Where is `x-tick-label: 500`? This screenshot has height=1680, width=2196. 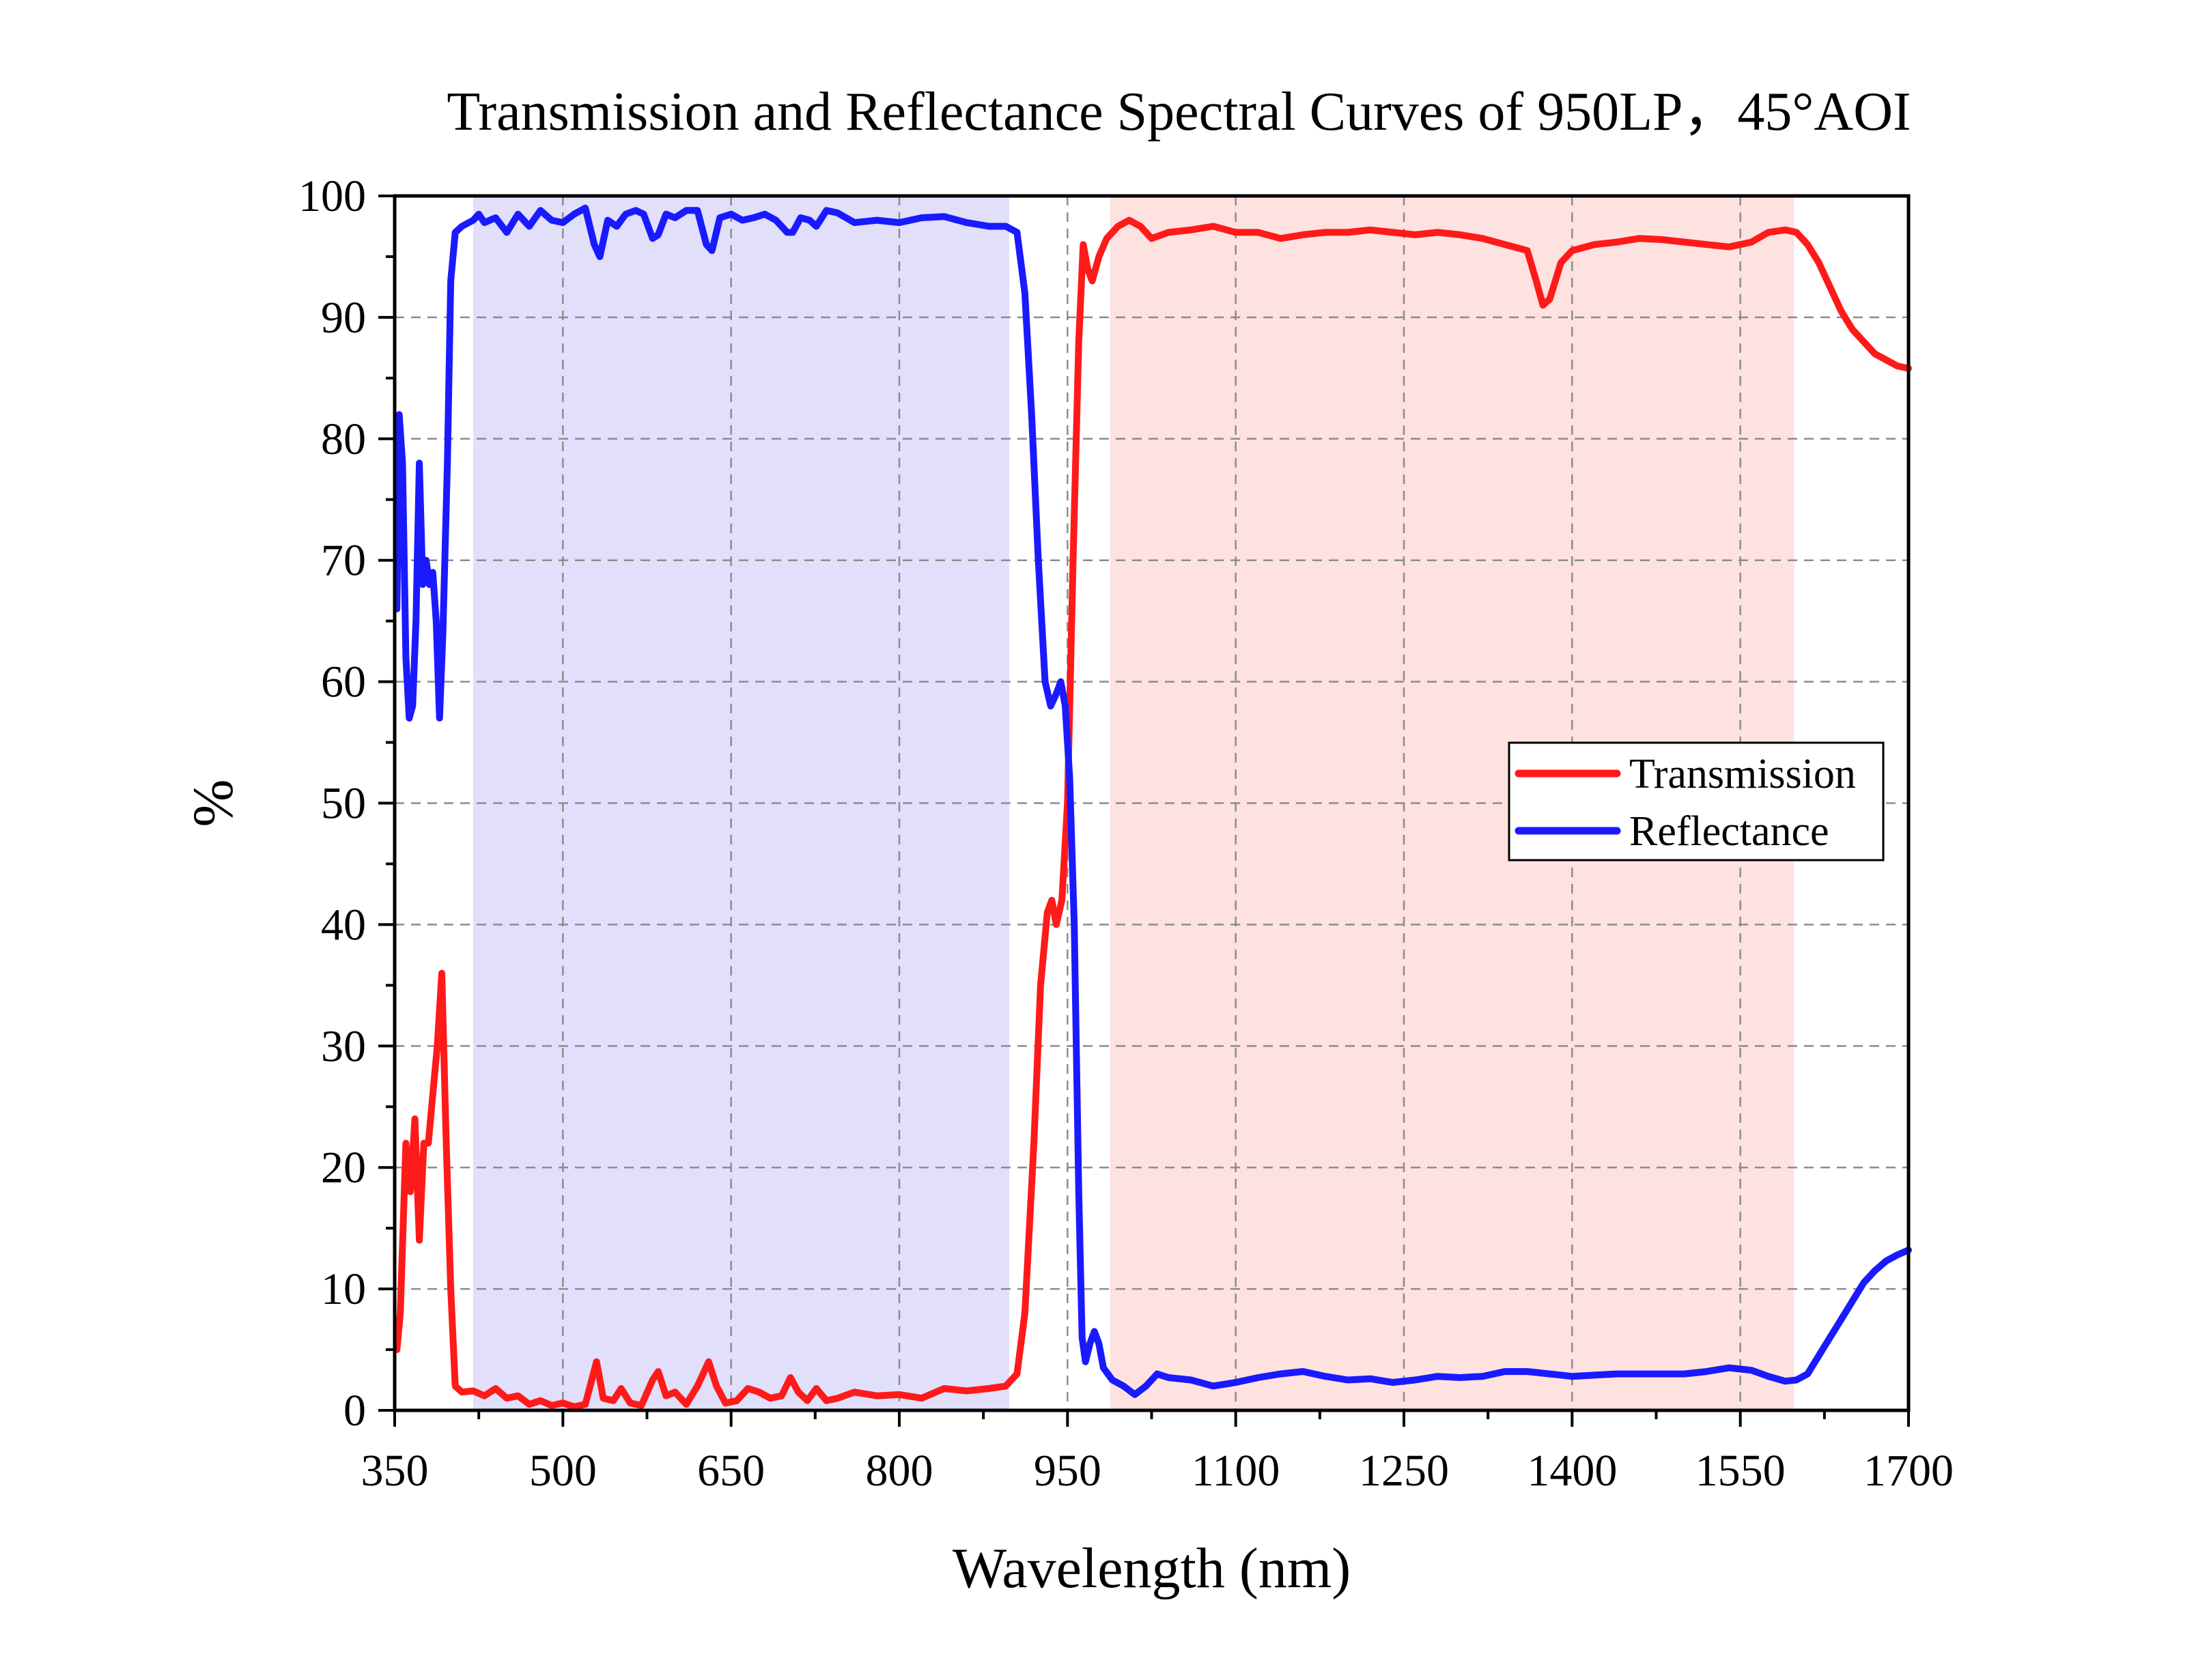 x-tick-label: 500 is located at coordinates (563, 1471).